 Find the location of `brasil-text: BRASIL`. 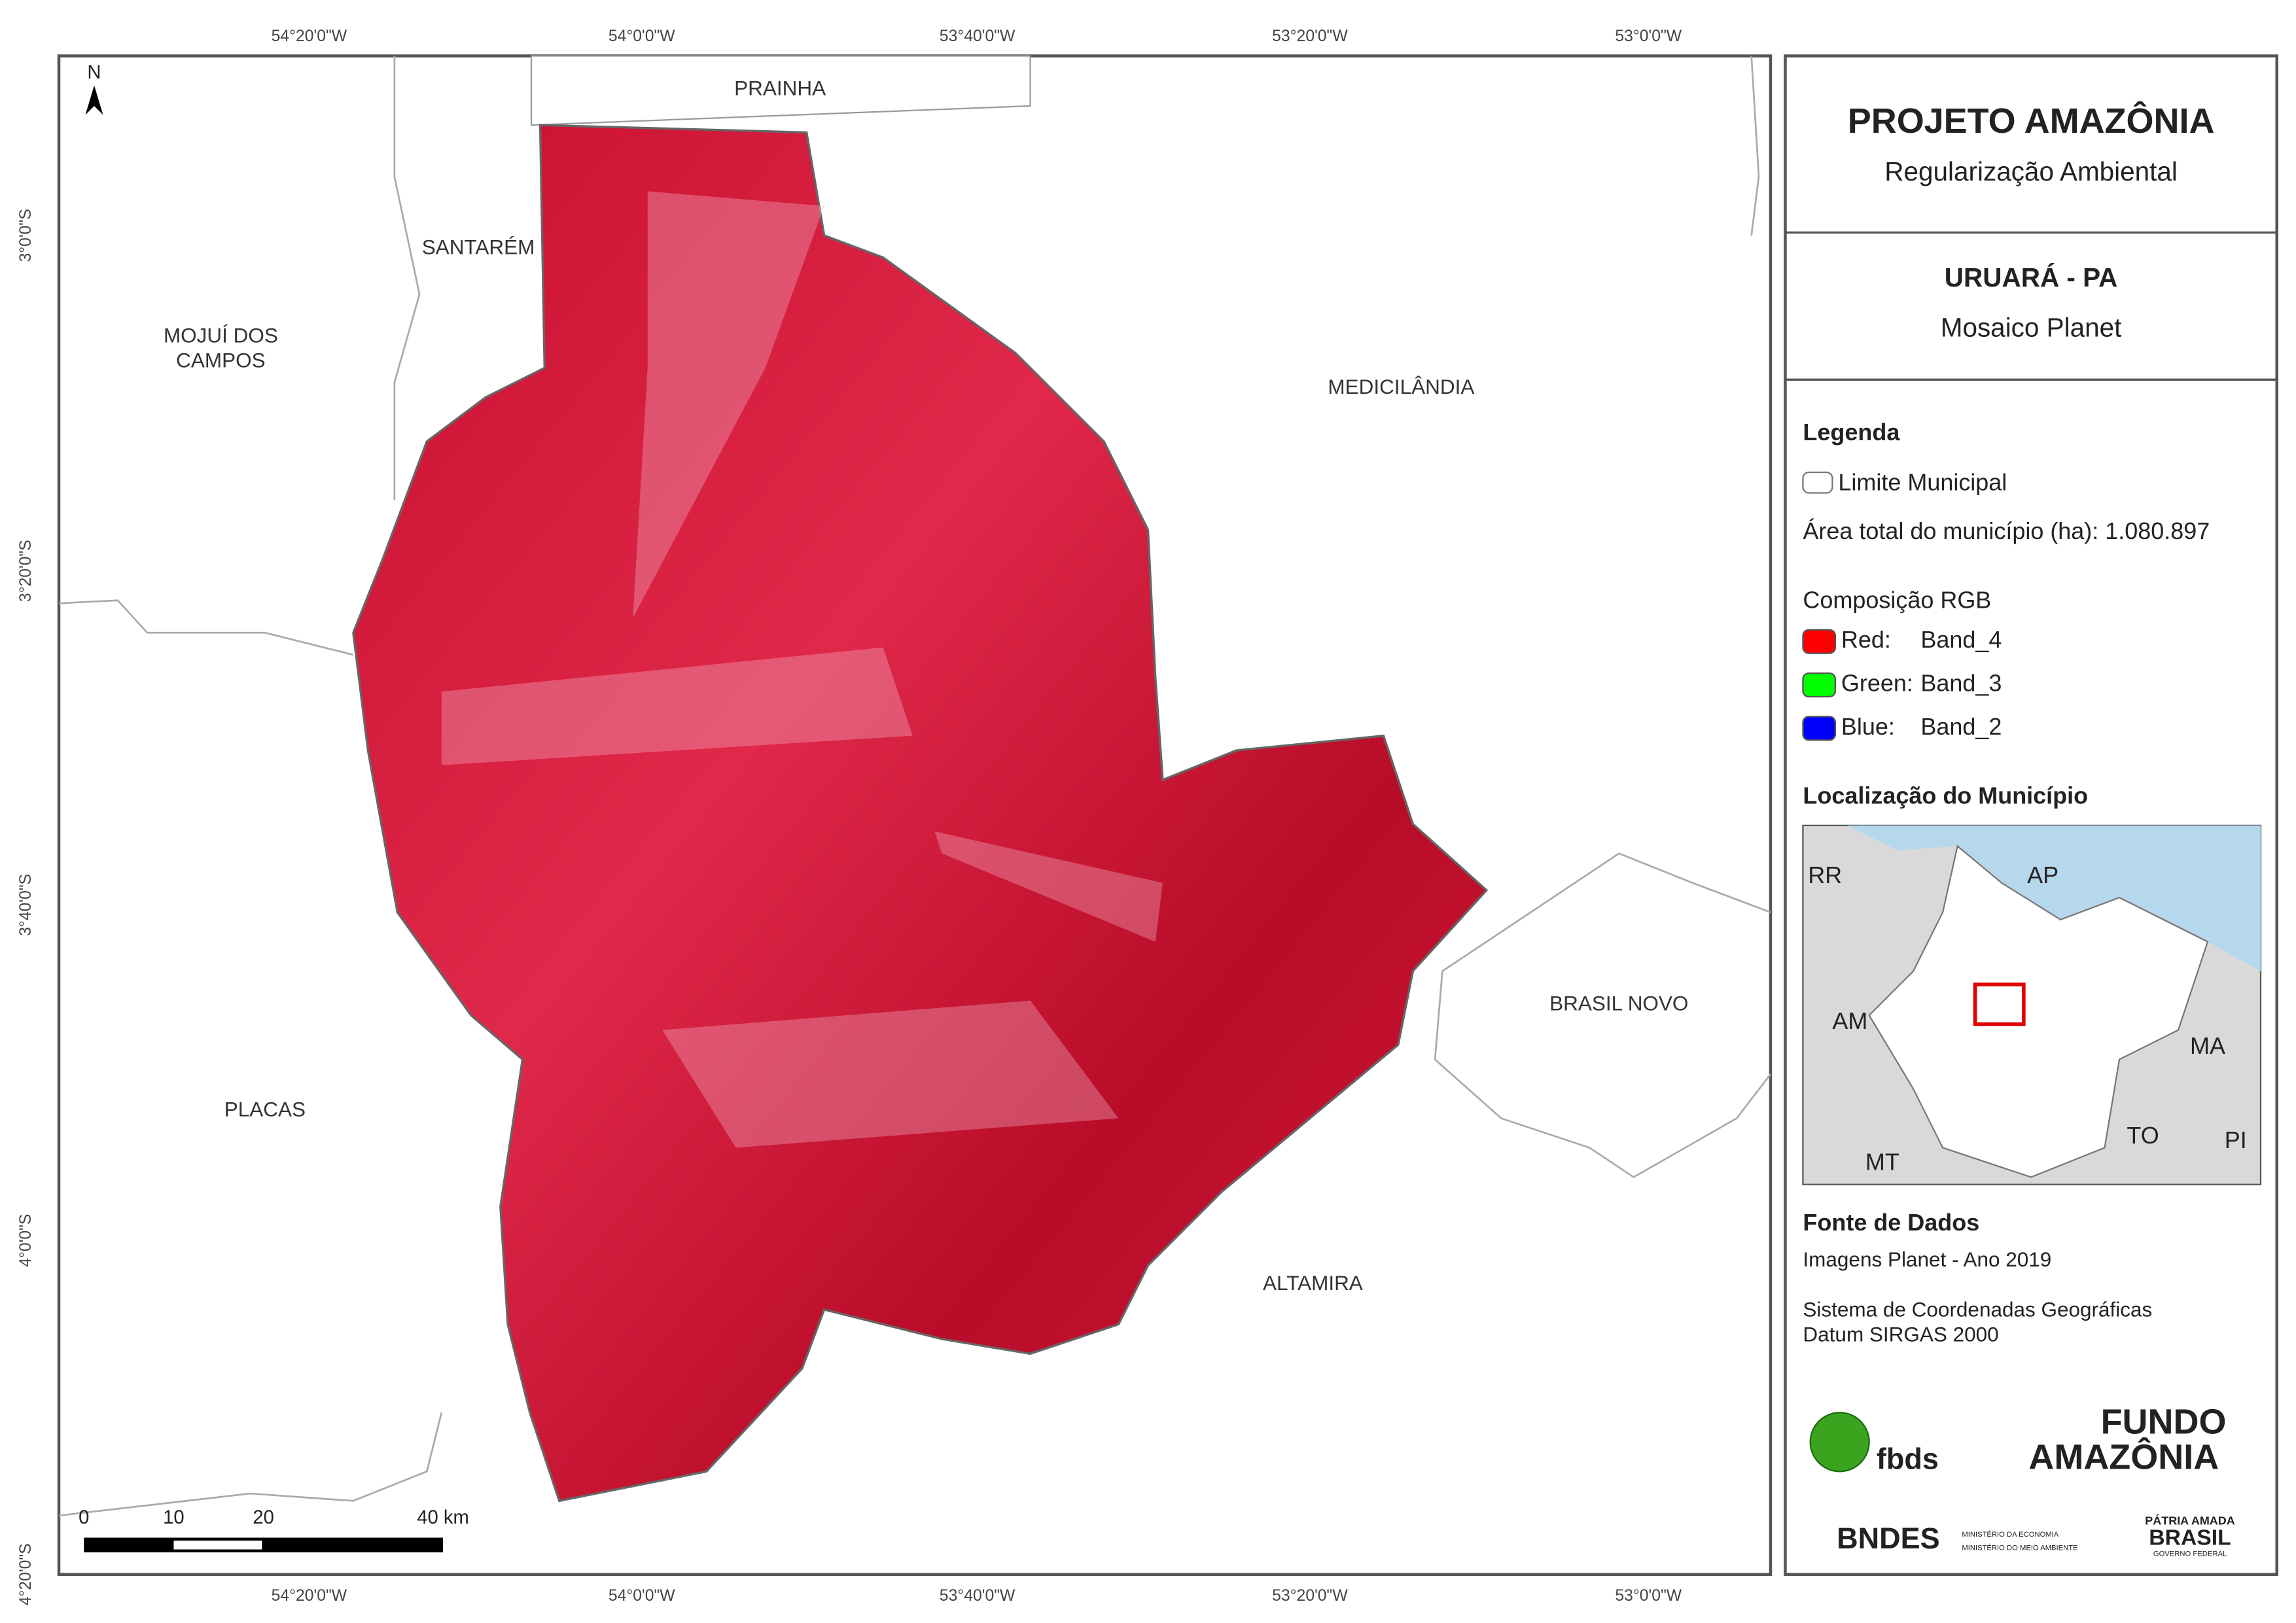

brasil-text: BRASIL is located at coordinates (2190, 1538).